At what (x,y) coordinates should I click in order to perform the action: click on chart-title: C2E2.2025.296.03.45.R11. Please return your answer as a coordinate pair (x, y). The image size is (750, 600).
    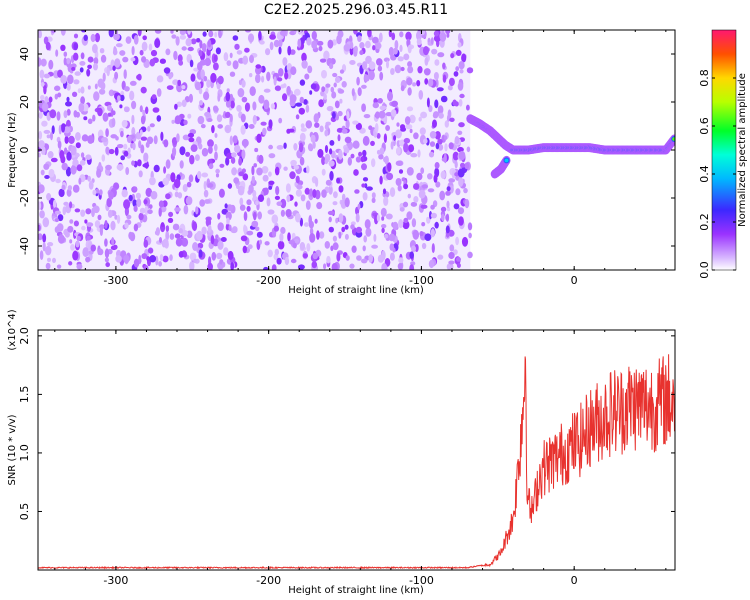
    Looking at the image, I should click on (356, 10).